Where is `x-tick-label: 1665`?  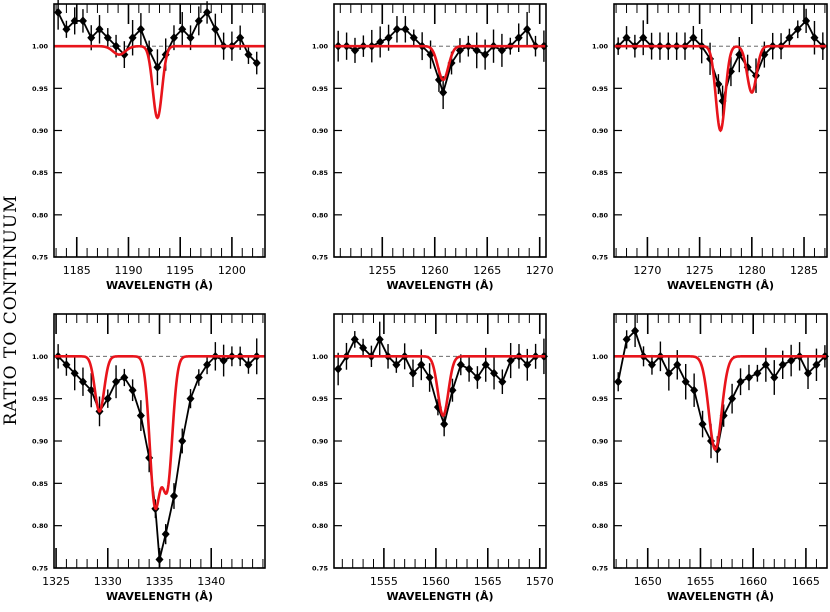 x-tick-label: 1665 is located at coordinates (806, 581).